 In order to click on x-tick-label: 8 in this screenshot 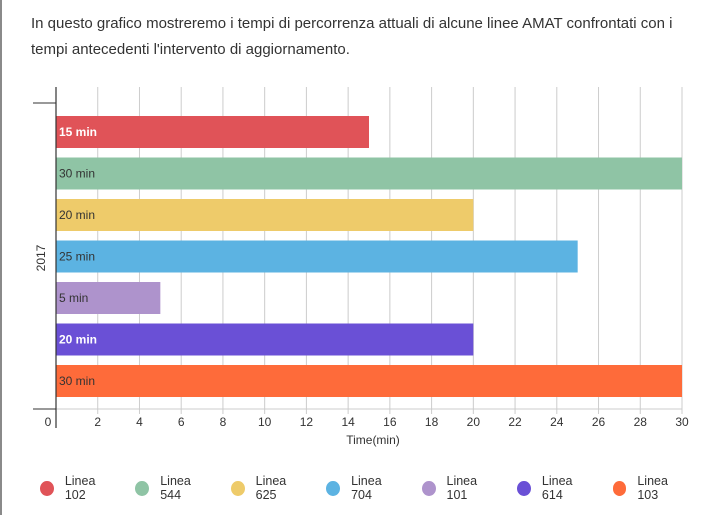, I will do `click(223, 422)`.